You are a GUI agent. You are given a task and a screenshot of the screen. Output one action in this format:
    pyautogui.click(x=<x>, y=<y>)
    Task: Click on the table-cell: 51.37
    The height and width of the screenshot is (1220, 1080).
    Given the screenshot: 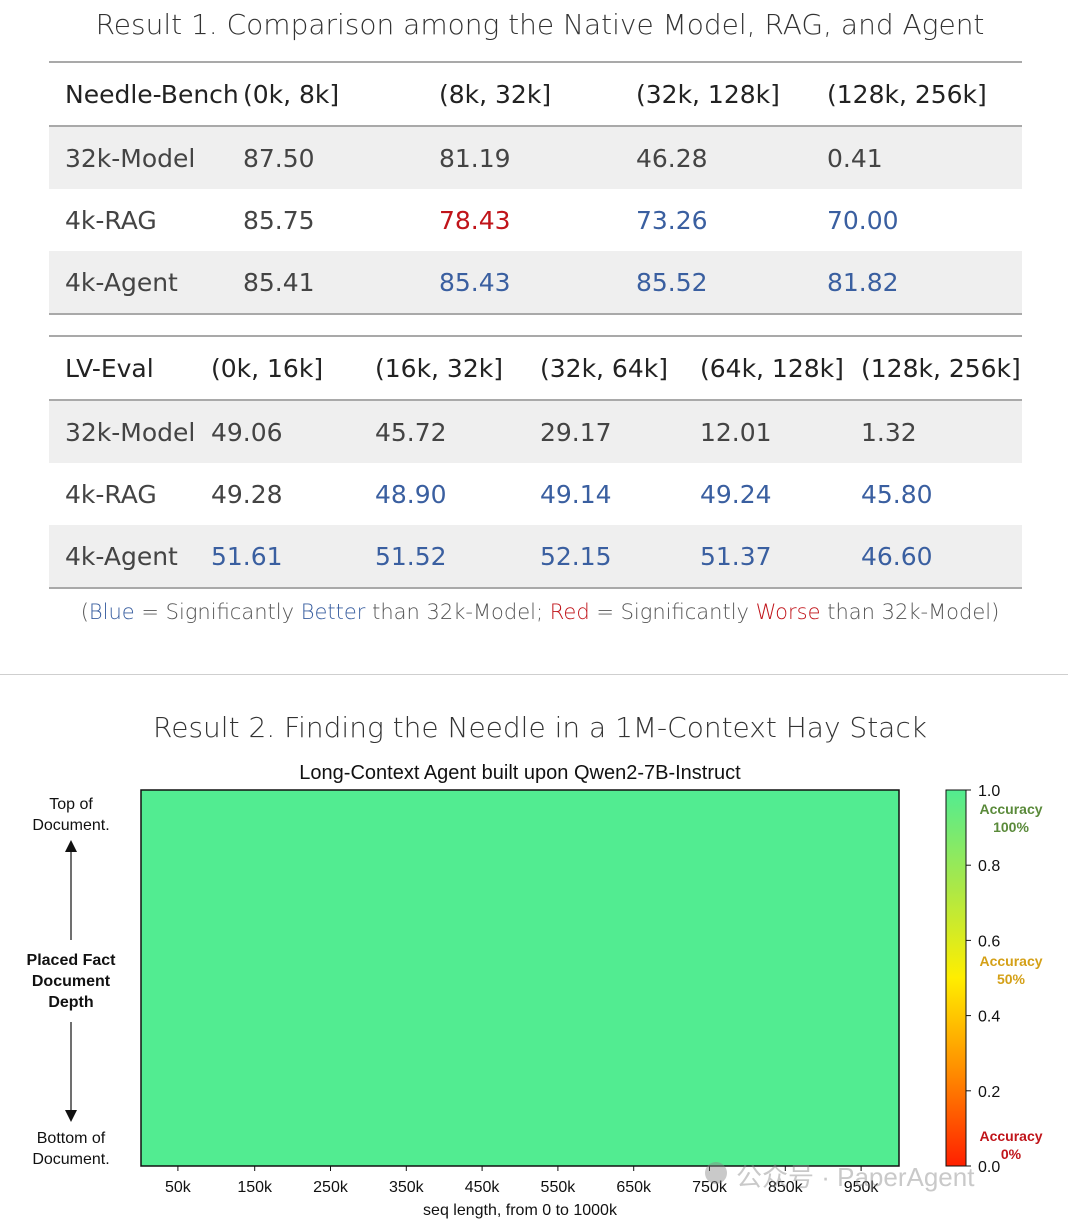 What is the action you would take?
    pyautogui.click(x=780, y=557)
    